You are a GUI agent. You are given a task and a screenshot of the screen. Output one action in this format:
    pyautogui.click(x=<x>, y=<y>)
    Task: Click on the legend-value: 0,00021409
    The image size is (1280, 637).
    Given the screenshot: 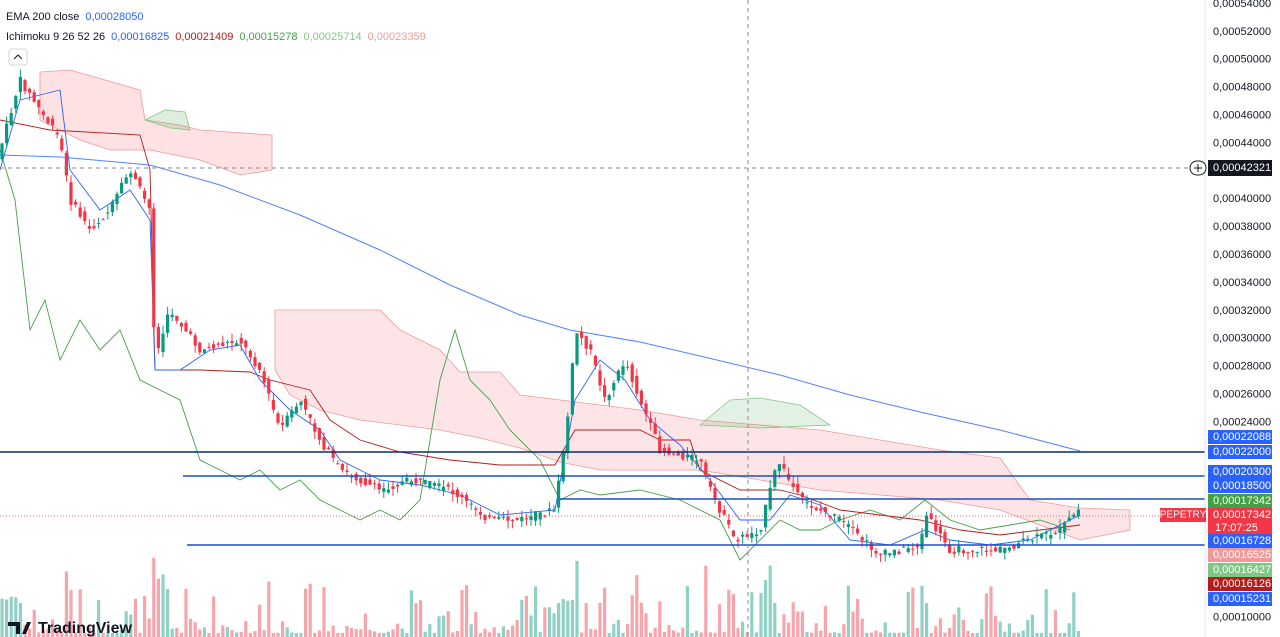 What is the action you would take?
    pyautogui.click(x=204, y=37)
    